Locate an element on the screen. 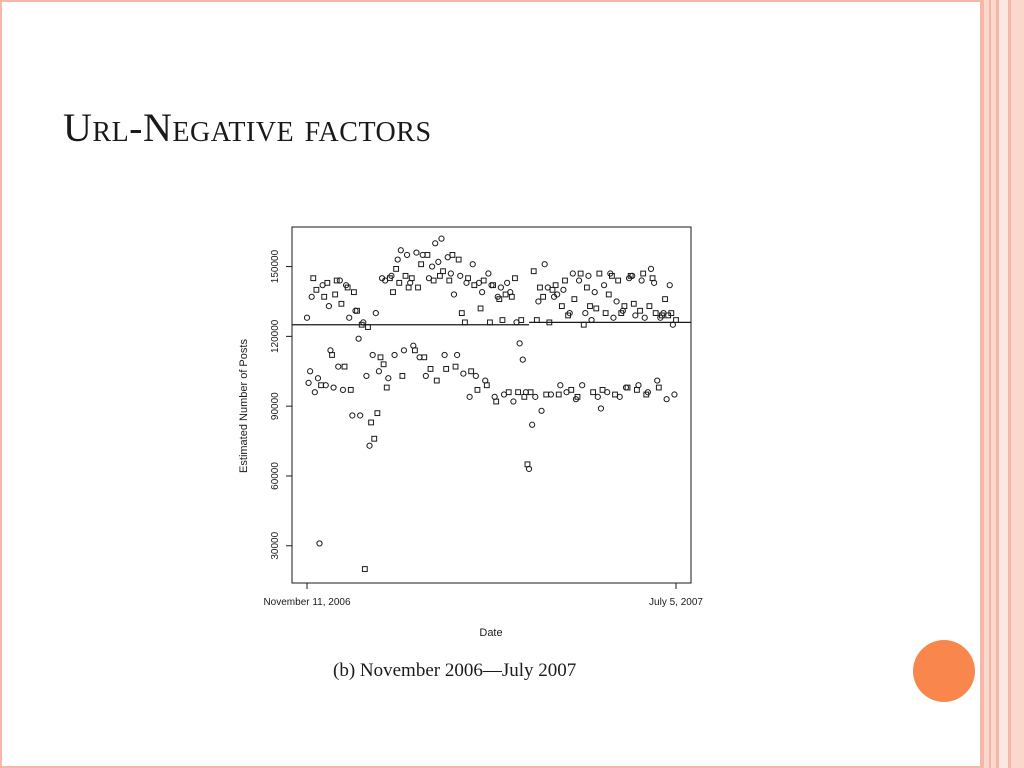  figure-caption: (b) November 2006—July 2007 is located at coordinates (455, 670).